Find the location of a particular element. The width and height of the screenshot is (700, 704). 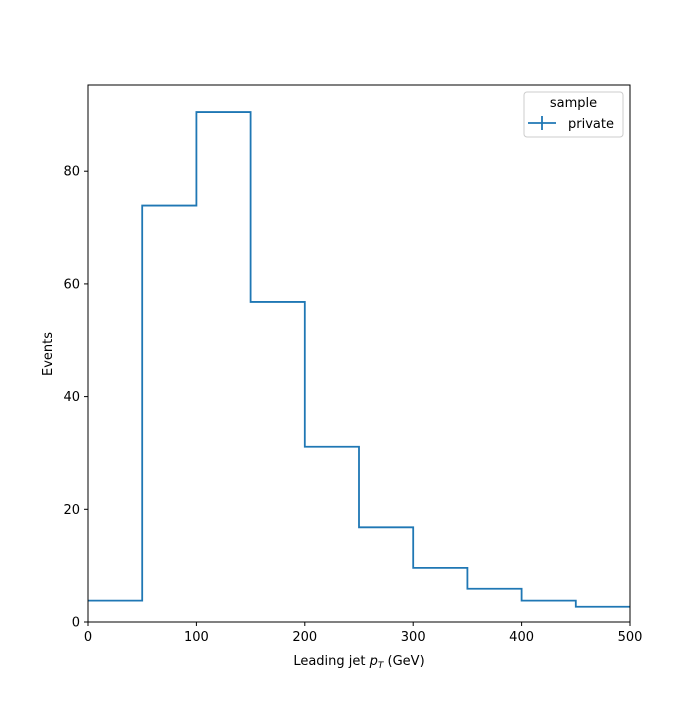

x-axis-label-math-subscript: T is located at coordinates (381, 666).